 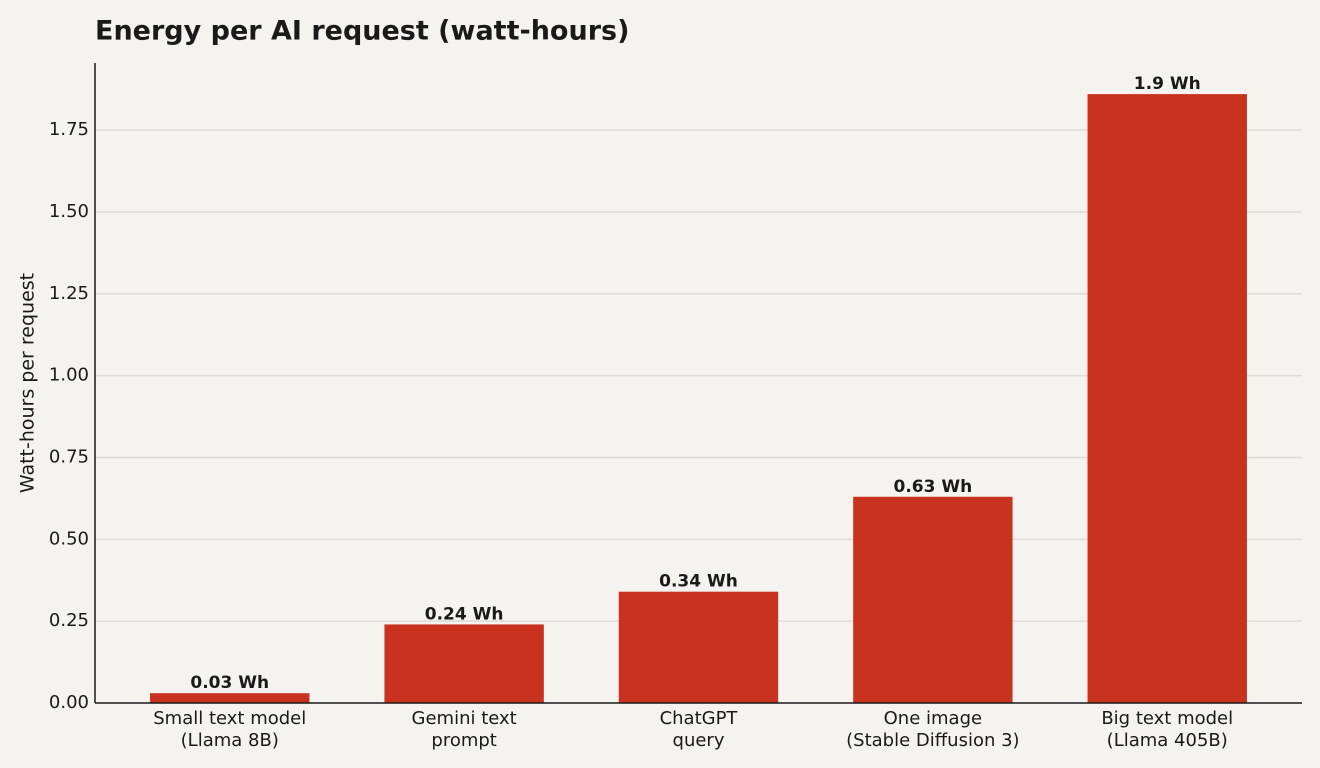 I want to click on value-label: 1.9 Wh, so click(x=1167, y=84).